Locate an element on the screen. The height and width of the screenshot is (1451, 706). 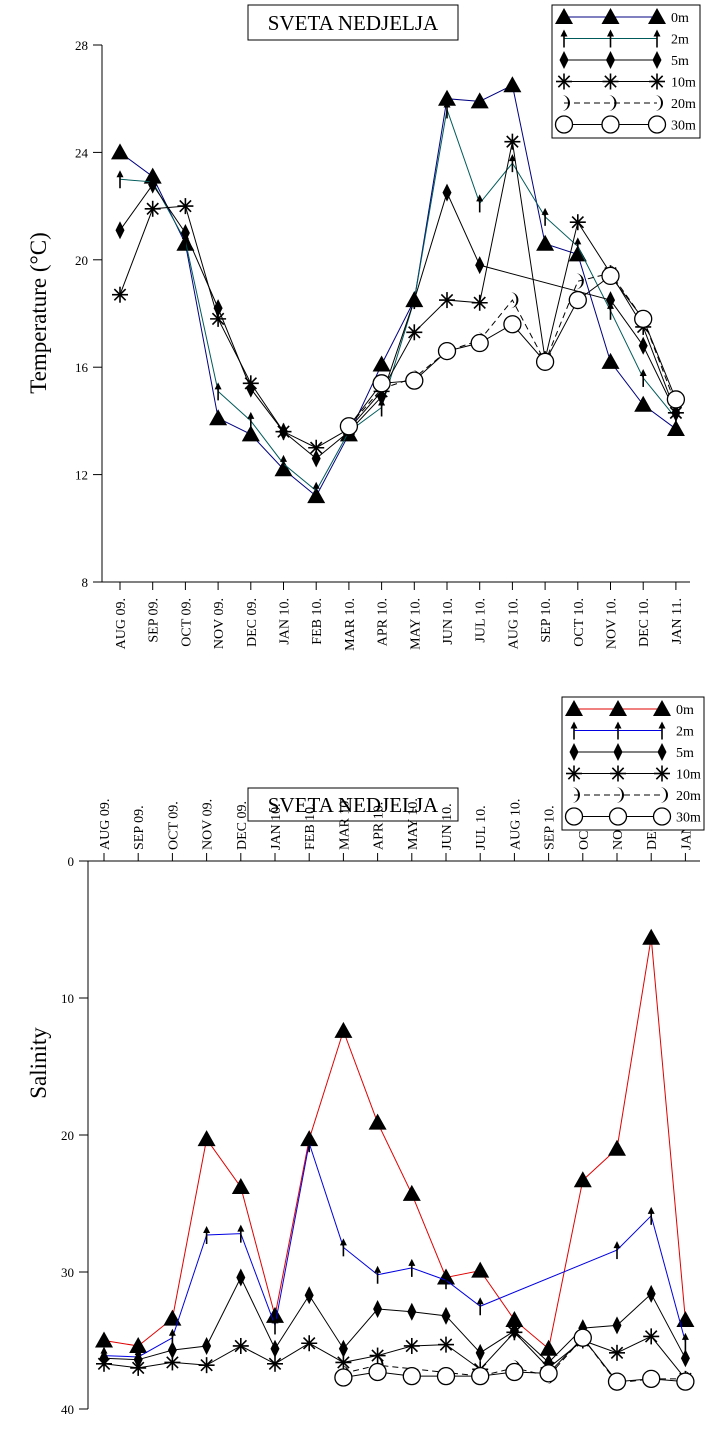
salinity-legend-label-20m: 20m is located at coordinates (688, 796).